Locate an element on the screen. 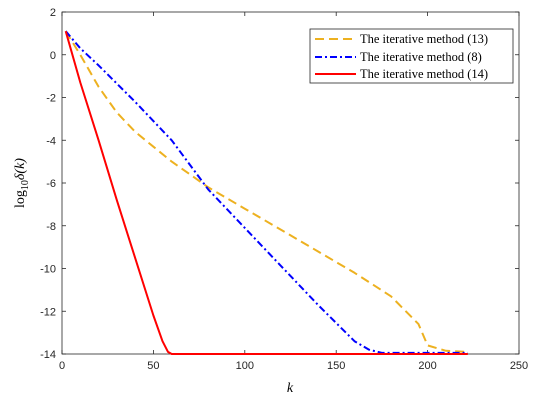 This screenshot has width=555, height=402. y-tick-label: -10 is located at coordinates (48, 270).